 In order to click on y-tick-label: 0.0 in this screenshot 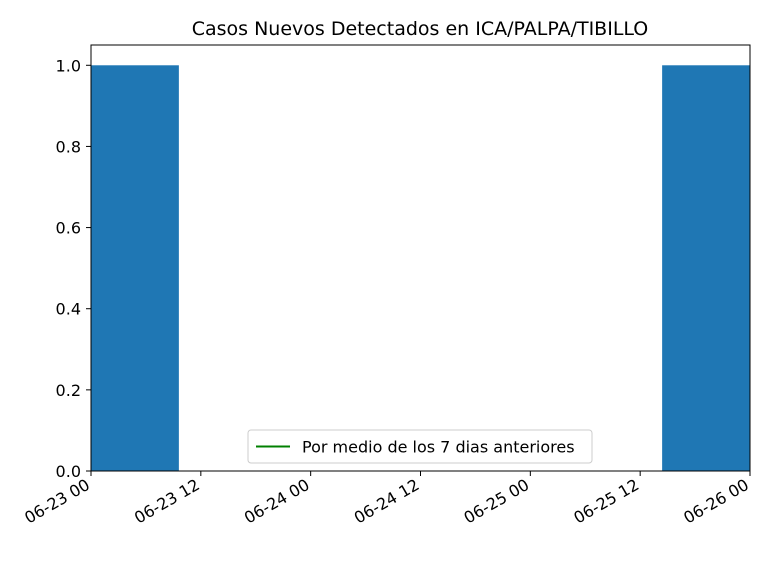, I will do `click(68, 471)`.